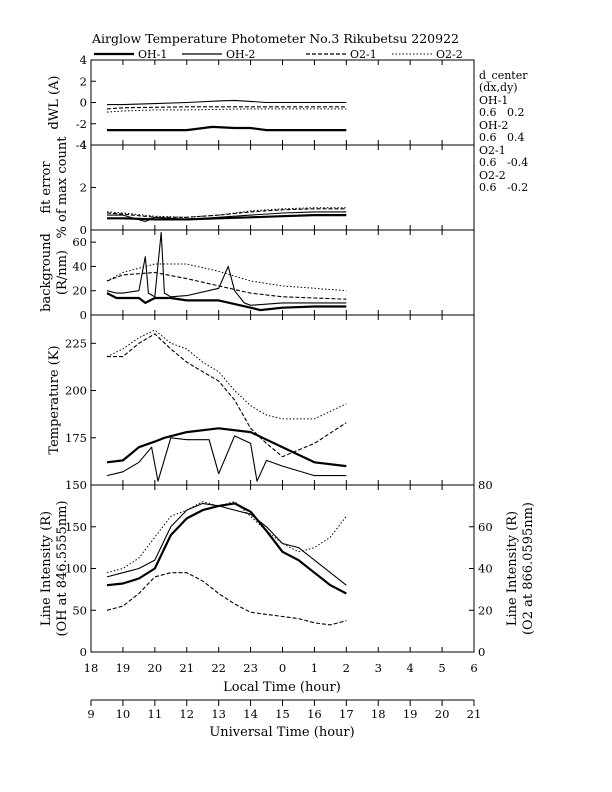 The height and width of the screenshot is (792, 612). What do you see at coordinates (503, 162) in the screenshot?
I see `dcenter-values-o2-1: 0.6 -0.4` at bounding box center [503, 162].